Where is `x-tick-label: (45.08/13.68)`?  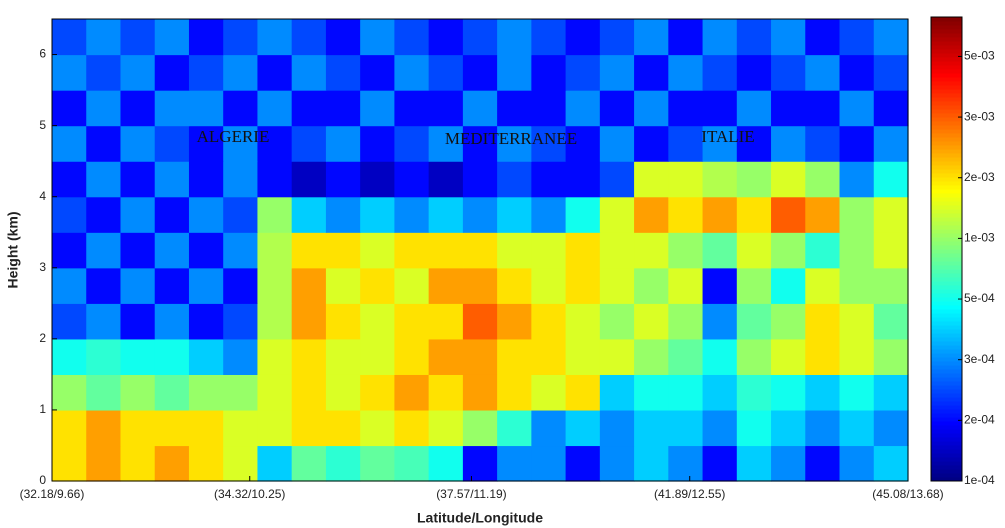
x-tick-label: (45.08/13.68) is located at coordinates (907, 494).